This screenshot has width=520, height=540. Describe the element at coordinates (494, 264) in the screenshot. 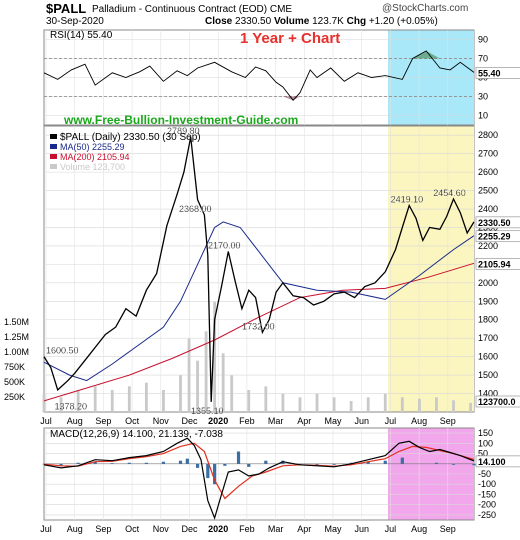

I see `ma200-last-value: 2105.94` at that location.